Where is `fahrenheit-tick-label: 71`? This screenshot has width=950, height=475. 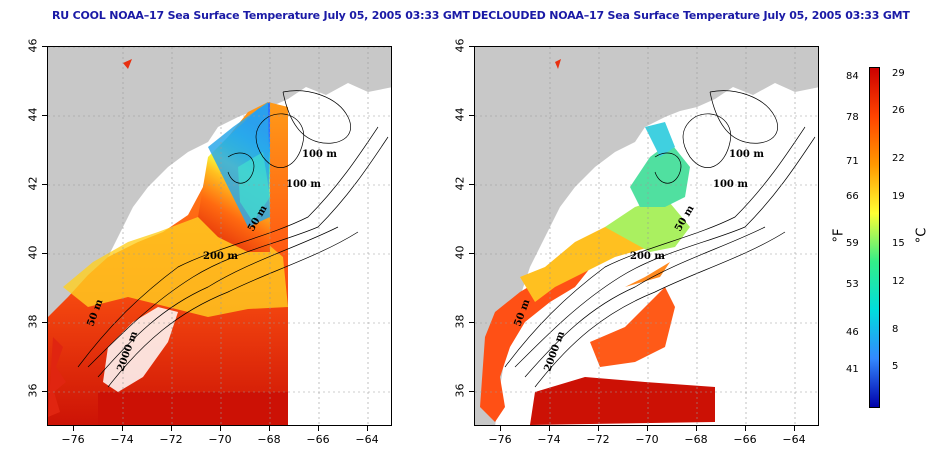
fahrenheit-tick-label: 71 is located at coordinates (852, 162).